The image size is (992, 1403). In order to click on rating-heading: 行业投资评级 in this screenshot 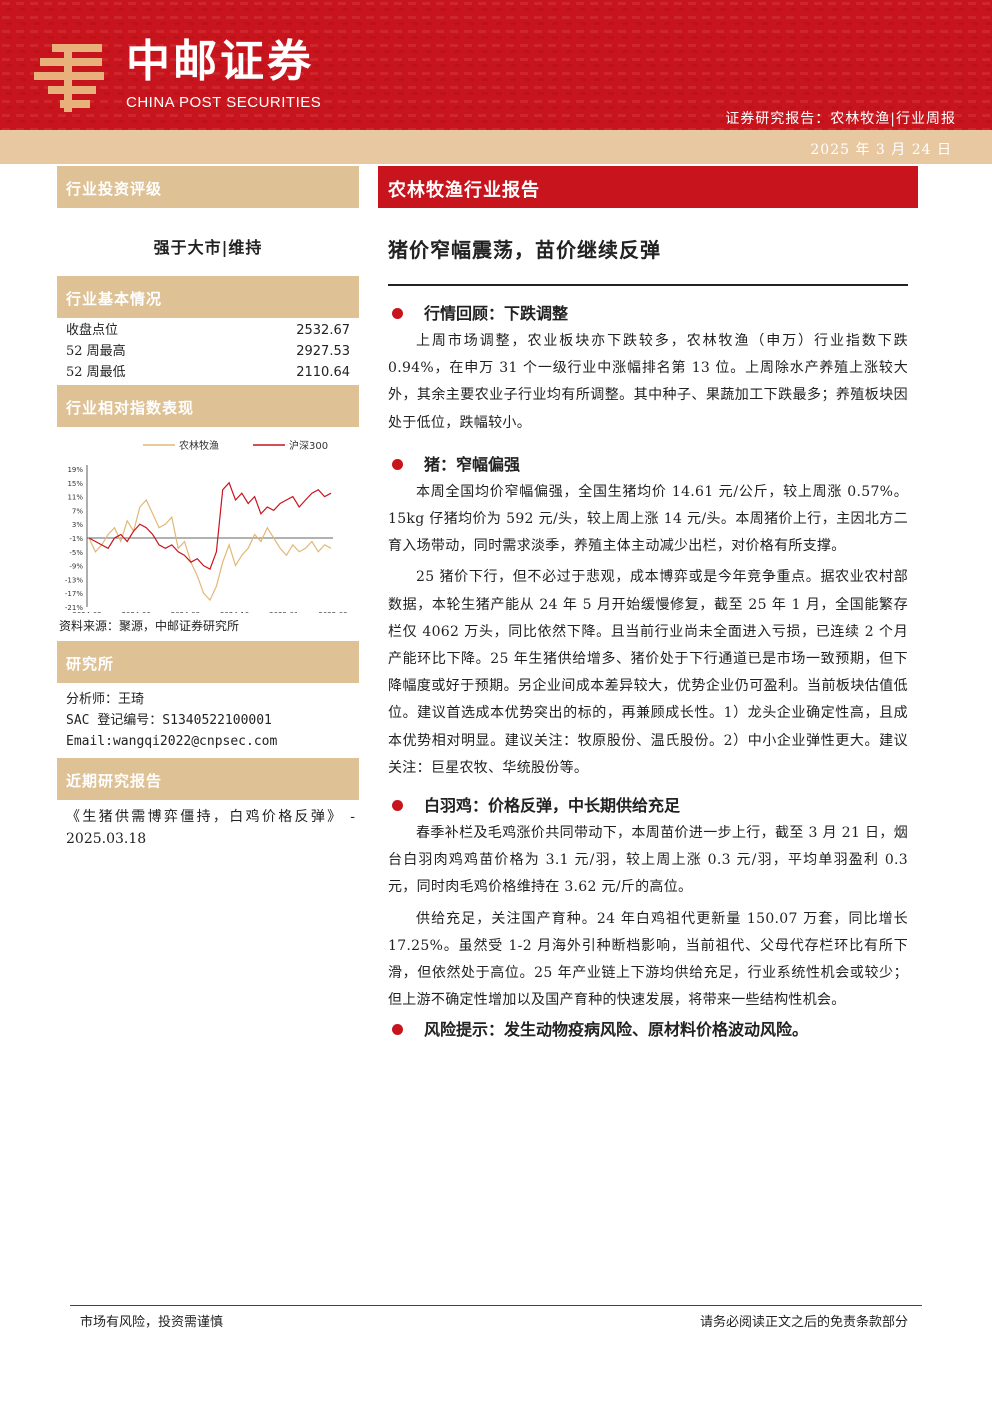, I will do `click(208, 187)`.